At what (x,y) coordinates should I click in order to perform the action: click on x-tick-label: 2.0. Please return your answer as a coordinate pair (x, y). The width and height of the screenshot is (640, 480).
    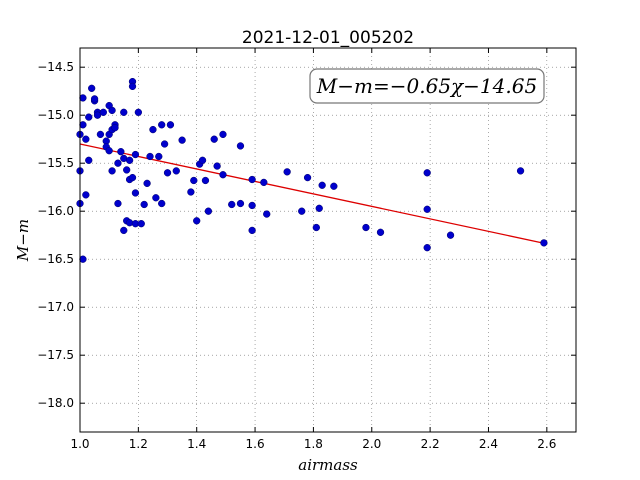
    Looking at the image, I should click on (371, 444).